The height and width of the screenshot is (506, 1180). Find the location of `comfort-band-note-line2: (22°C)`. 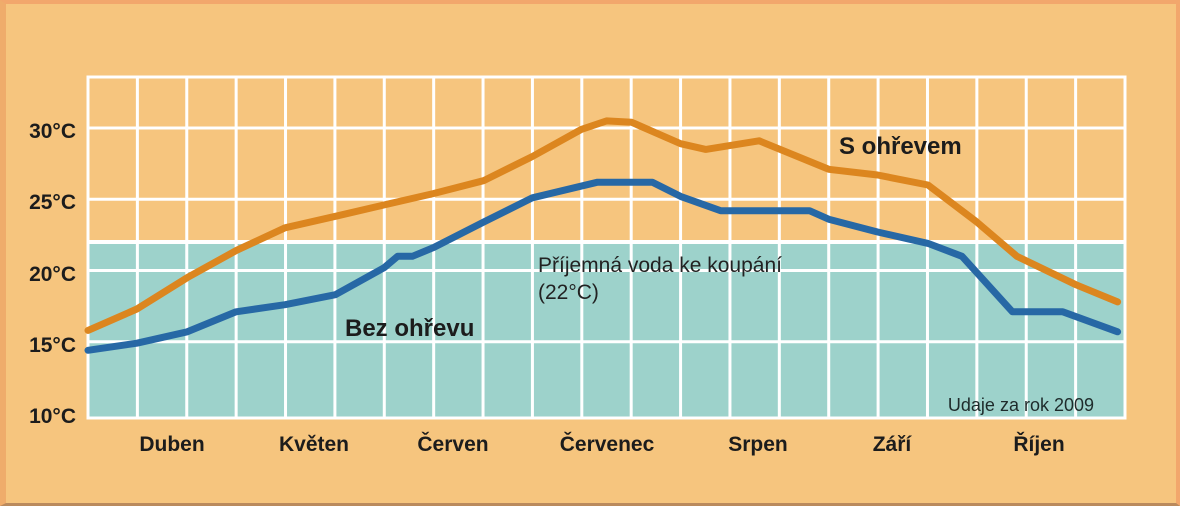

comfort-band-note-line2: (22°C) is located at coordinates (568, 292).